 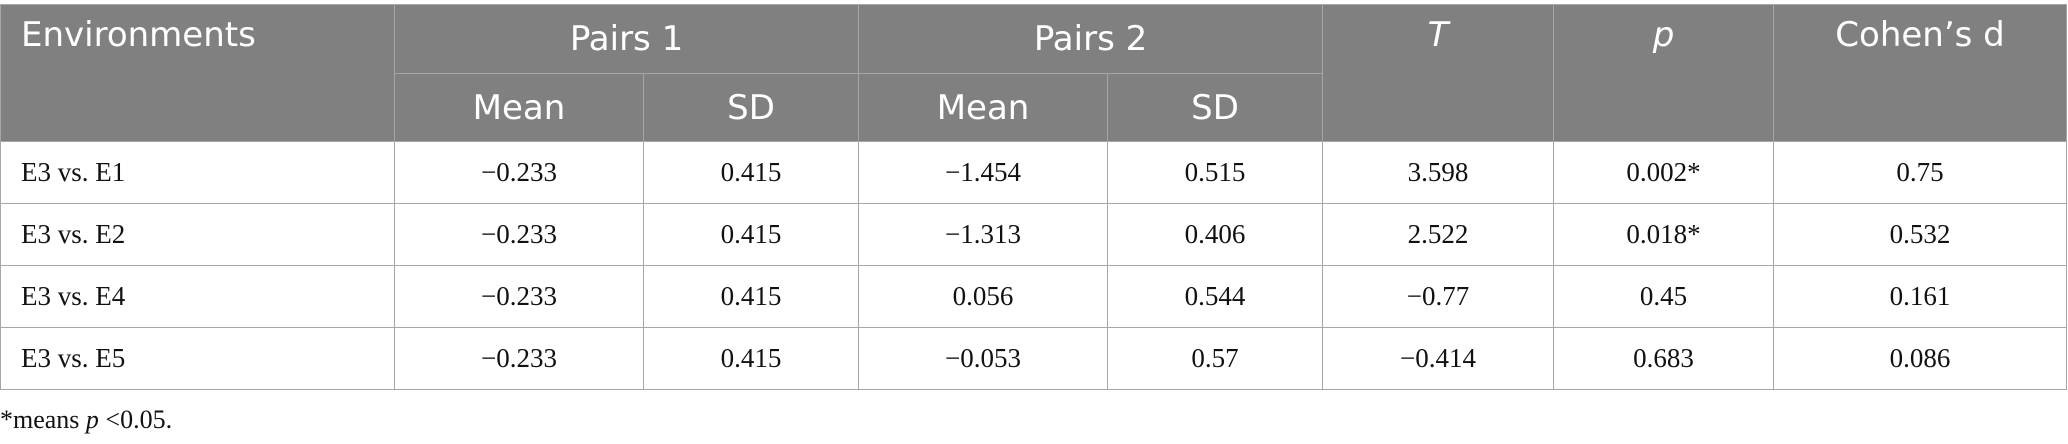 I want to click on cell-p: 0.45, so click(x=1664, y=296).